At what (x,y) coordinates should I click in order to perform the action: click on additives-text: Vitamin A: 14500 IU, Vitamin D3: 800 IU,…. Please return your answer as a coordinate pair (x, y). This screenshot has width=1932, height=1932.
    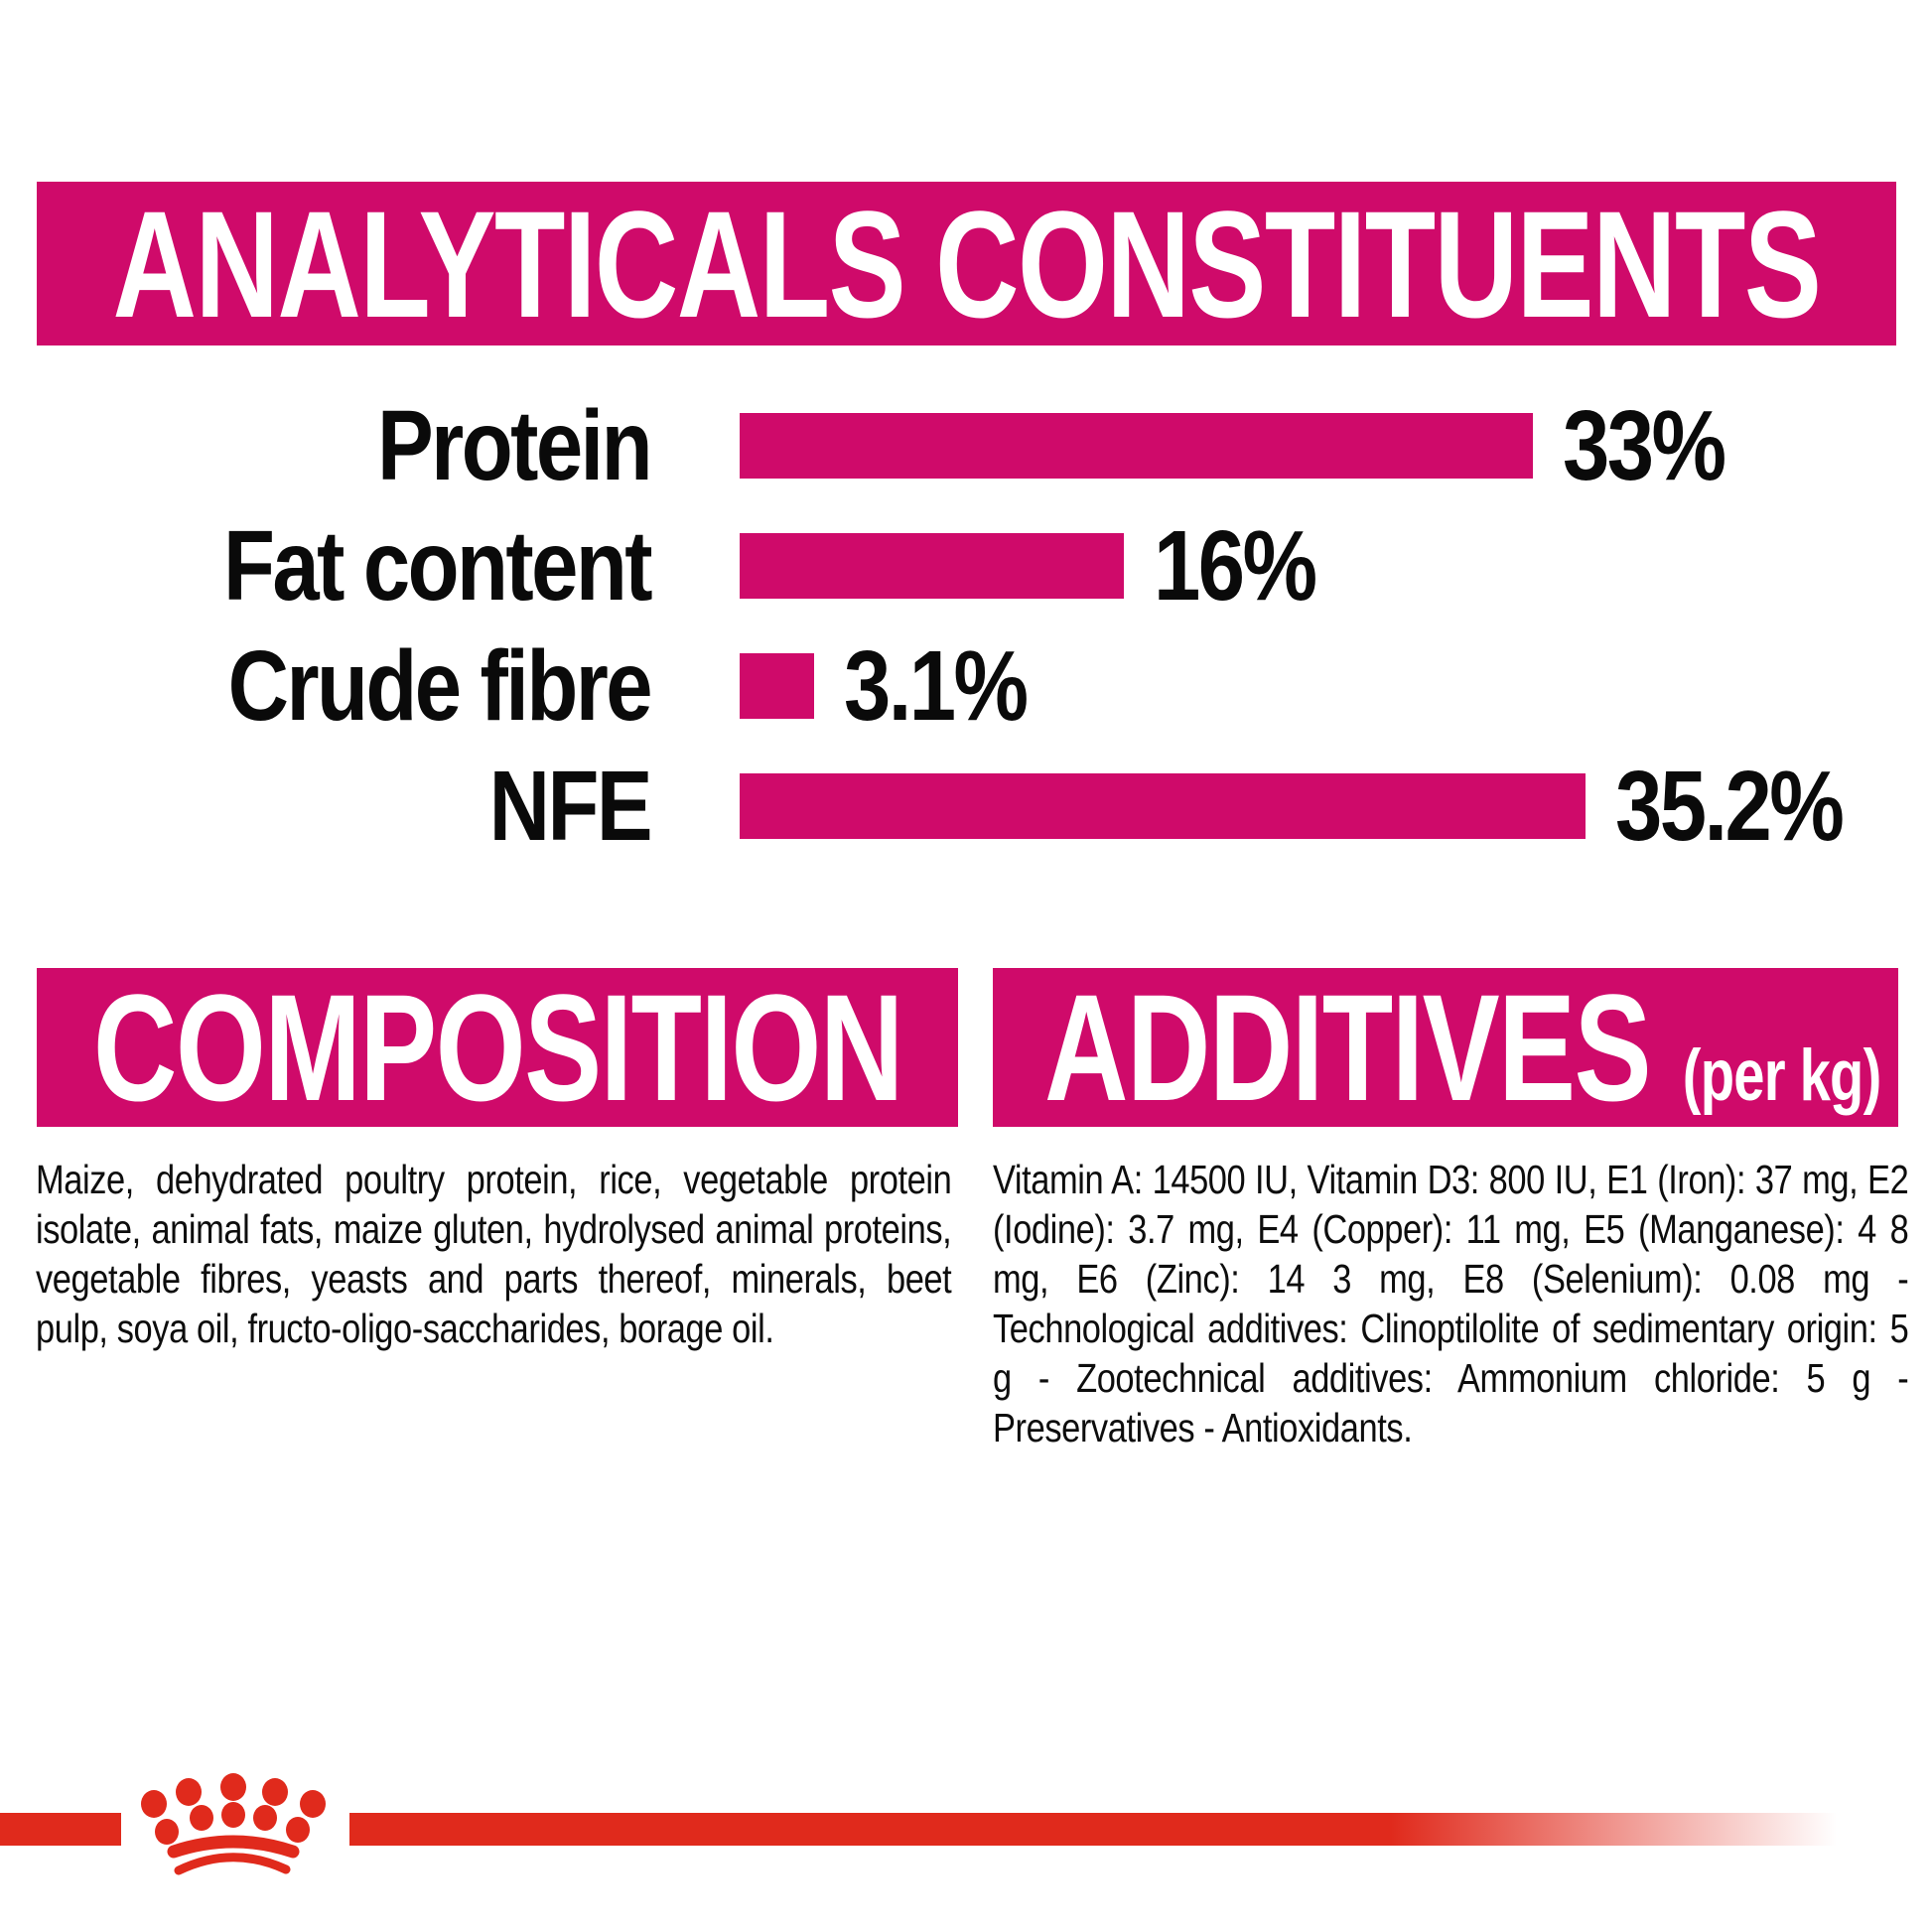
    Looking at the image, I should click on (1451, 1303).